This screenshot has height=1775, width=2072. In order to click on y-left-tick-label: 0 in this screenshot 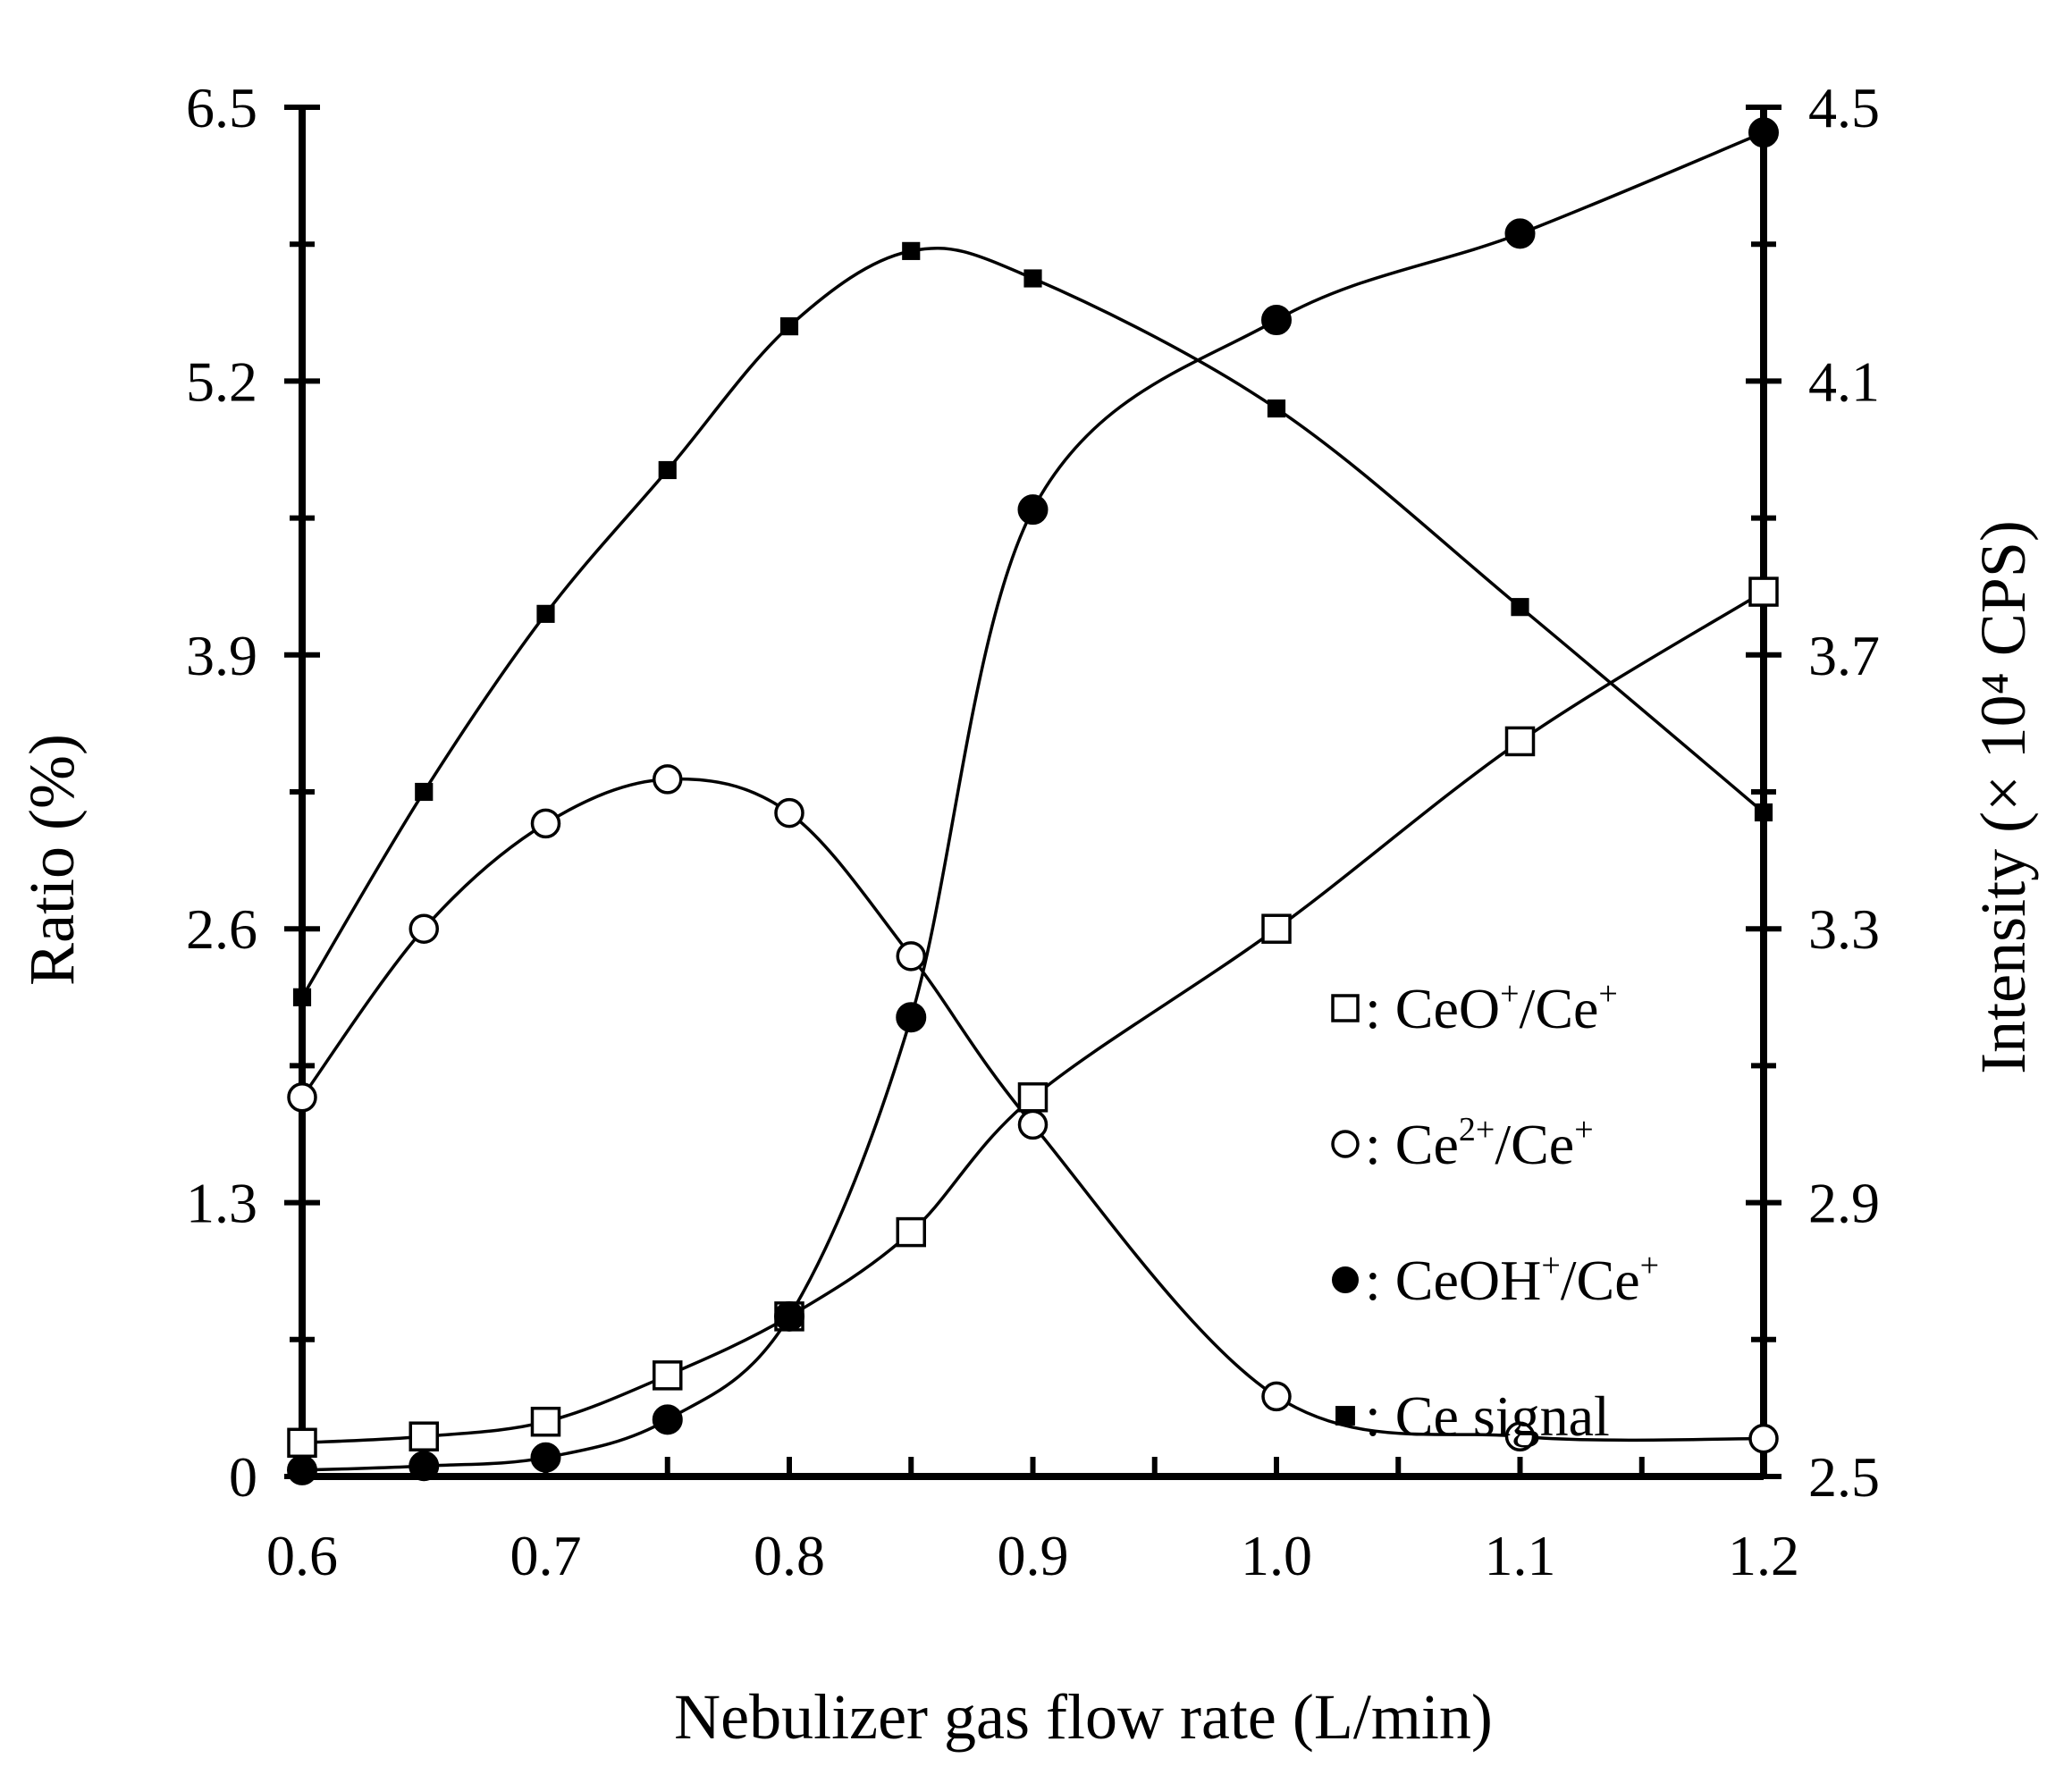, I will do `click(243, 1477)`.